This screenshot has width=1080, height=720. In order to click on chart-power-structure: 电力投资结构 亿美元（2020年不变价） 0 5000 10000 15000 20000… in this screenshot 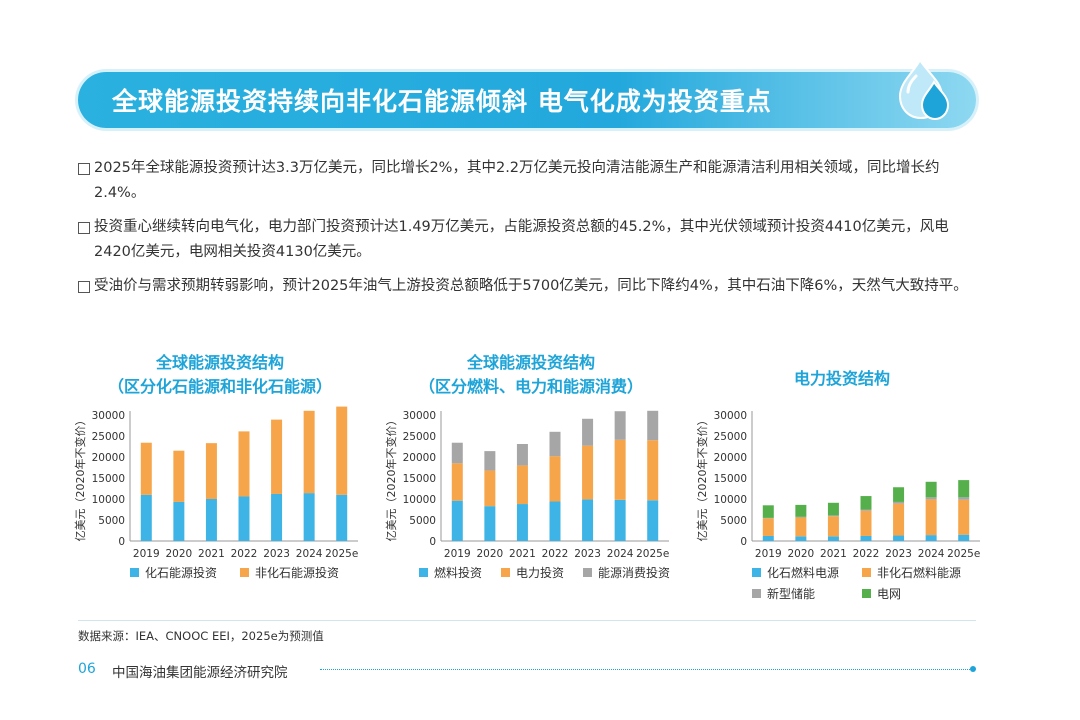, I will do `click(842, 475)`.